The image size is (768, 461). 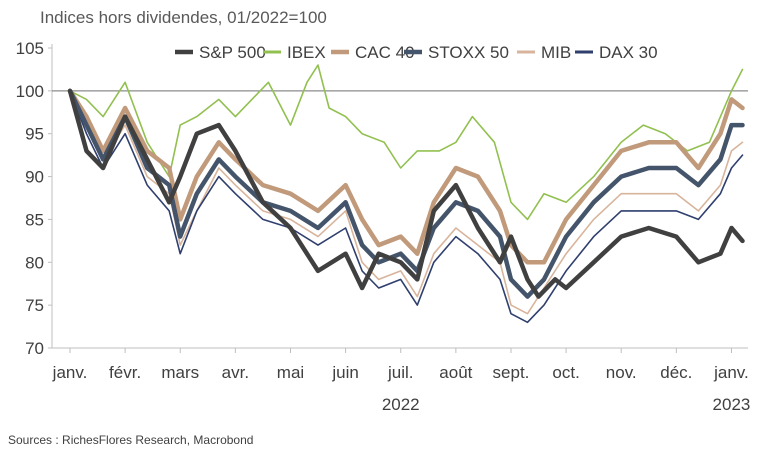 I want to click on x-tick-label: juin, so click(x=344, y=372).